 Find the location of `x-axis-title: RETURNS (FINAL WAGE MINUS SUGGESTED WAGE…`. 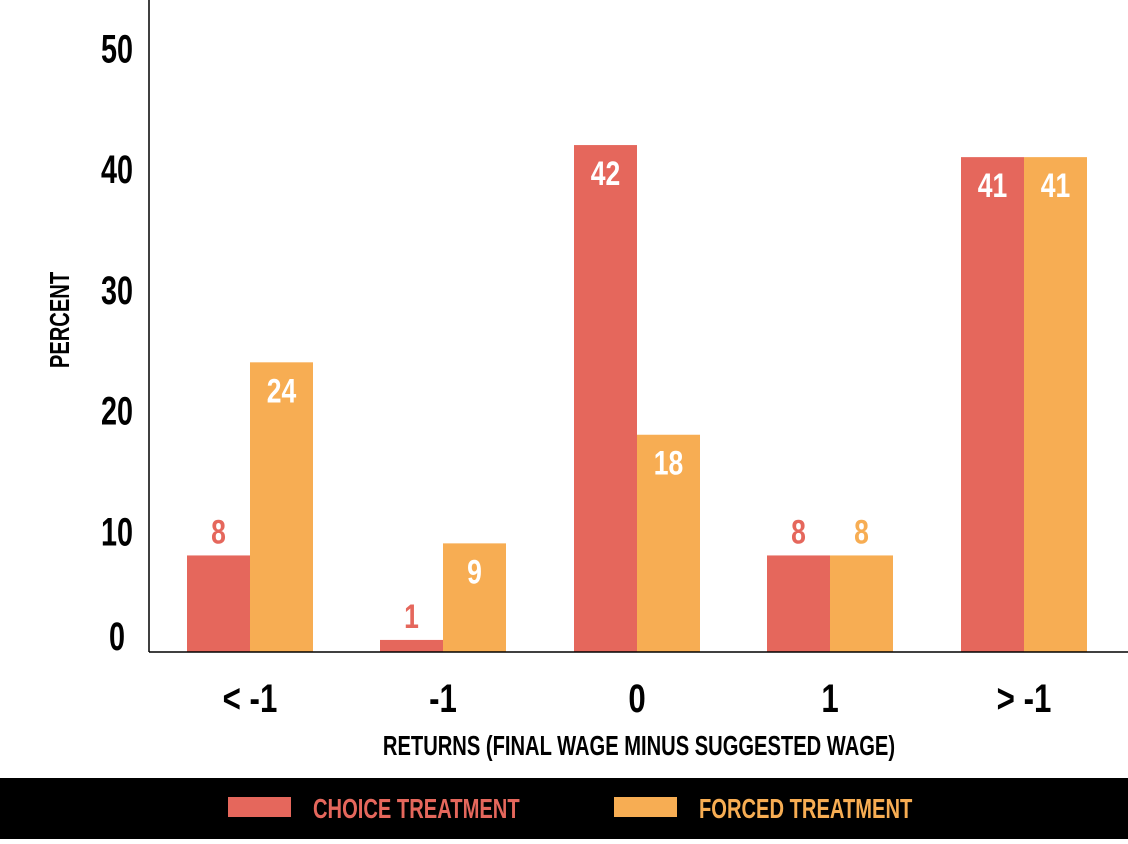

x-axis-title: RETURNS (FINAL WAGE MINUS SUGGESTED WAGE… is located at coordinates (639, 746).